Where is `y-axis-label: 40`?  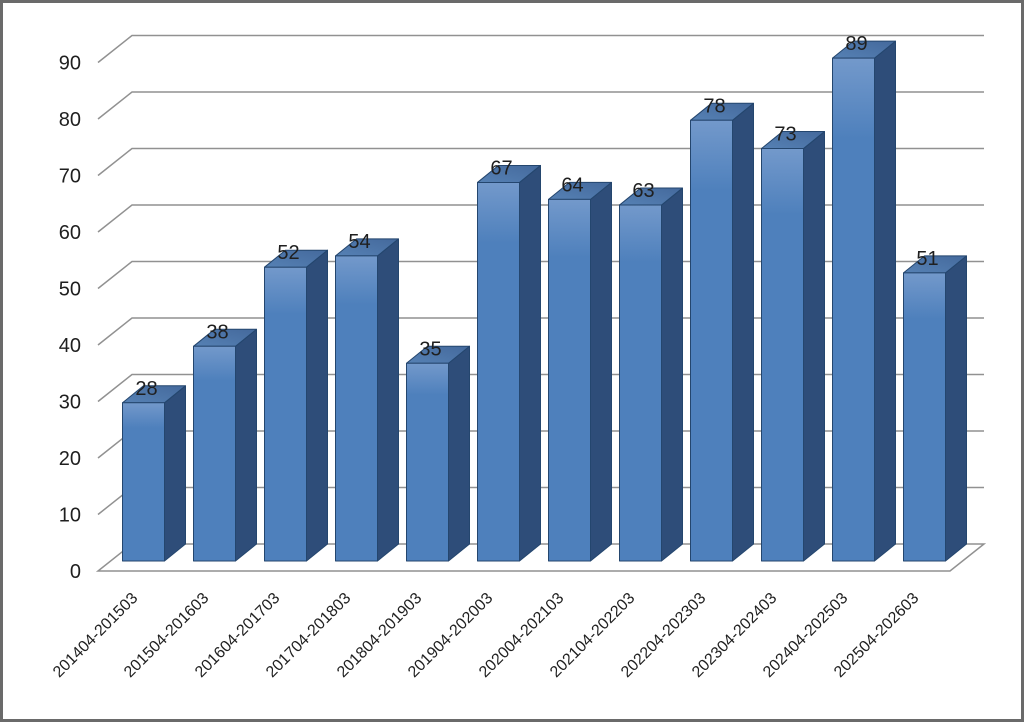
y-axis-label: 40 is located at coordinates (70, 346).